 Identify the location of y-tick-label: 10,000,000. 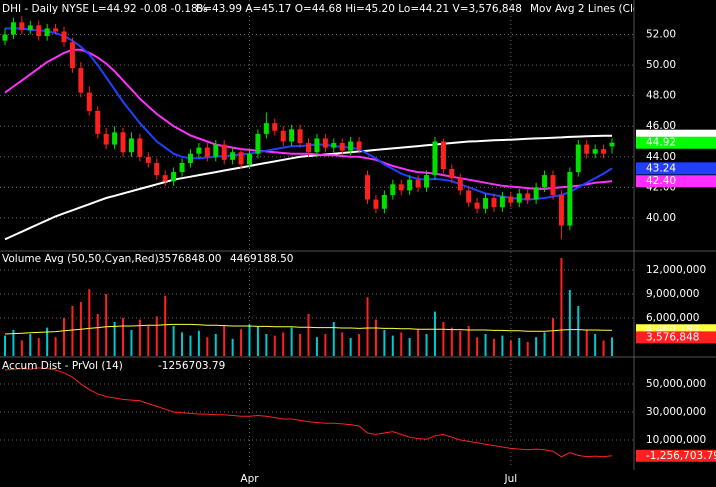
(676, 440).